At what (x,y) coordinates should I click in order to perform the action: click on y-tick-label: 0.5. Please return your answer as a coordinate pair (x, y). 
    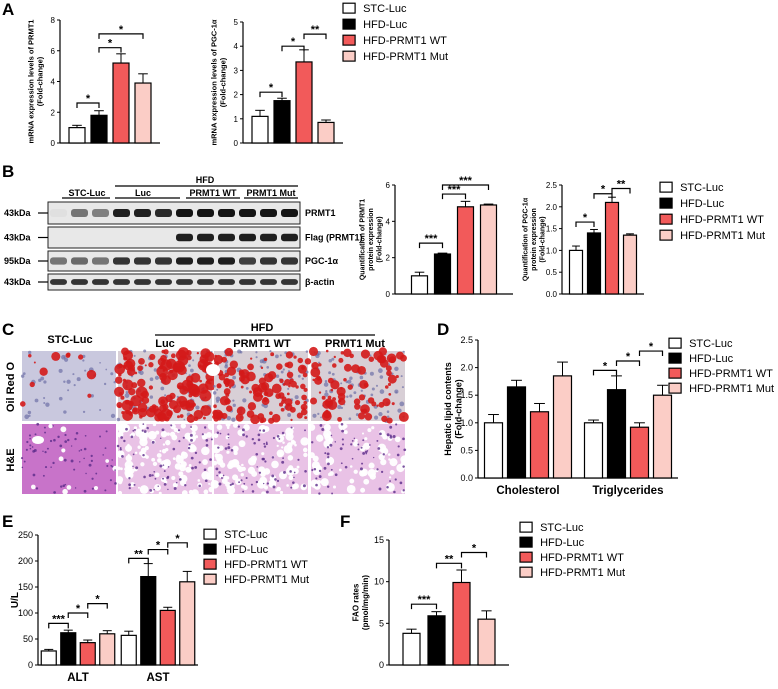
    Looking at the image, I should click on (466, 450).